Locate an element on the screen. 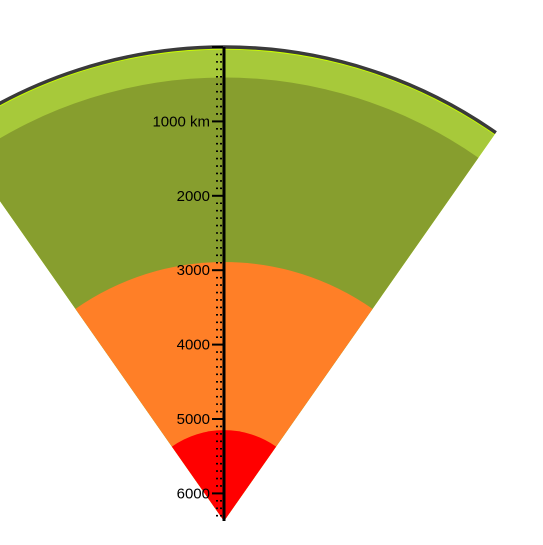 Image resolution: width=543 pixels, height=545 pixels. depth-label-5000: 5000 is located at coordinates (193, 419).